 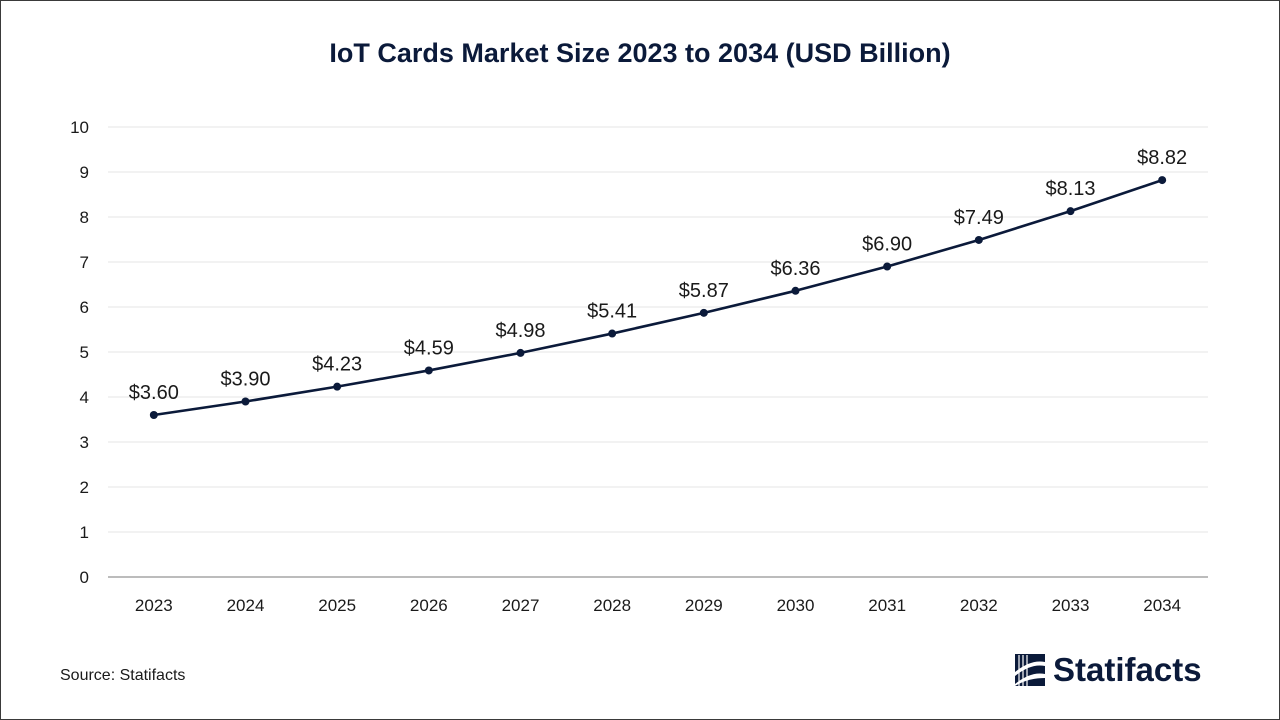 What do you see at coordinates (154, 605) in the screenshot?
I see `x-tick-label: 2023` at bounding box center [154, 605].